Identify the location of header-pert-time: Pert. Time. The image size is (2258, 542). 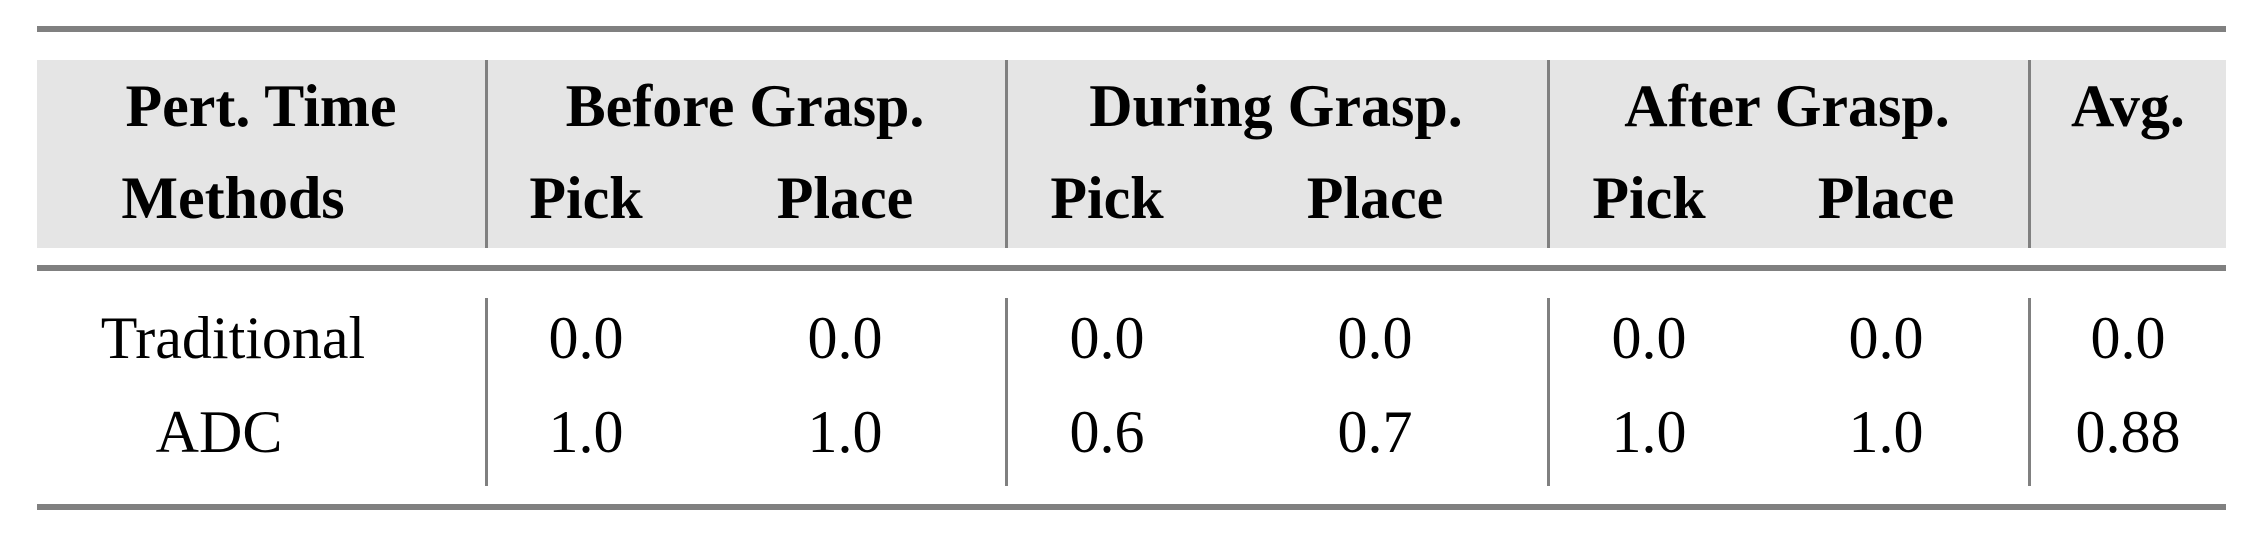
(261, 106).